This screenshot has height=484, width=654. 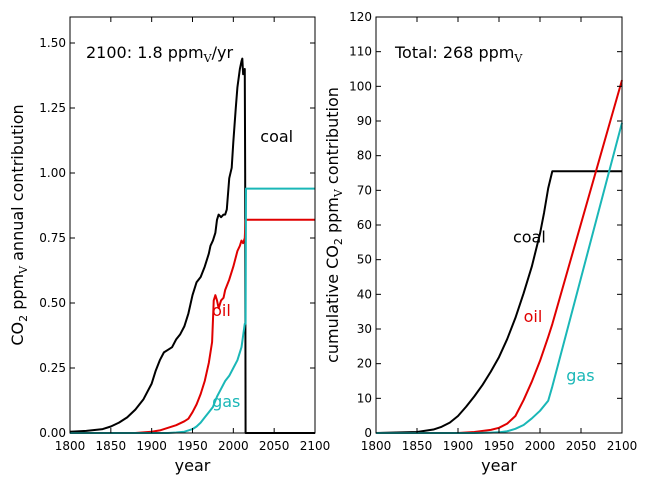 I want to click on y-tick-label: 70, so click(x=364, y=190).